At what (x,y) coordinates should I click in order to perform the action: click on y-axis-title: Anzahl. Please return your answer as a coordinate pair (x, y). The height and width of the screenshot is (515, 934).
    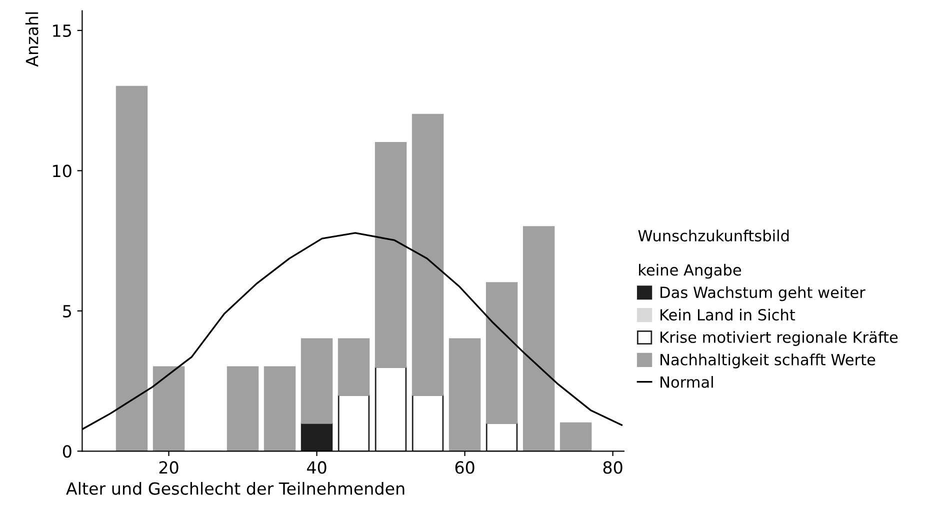
    Looking at the image, I should click on (31, 39).